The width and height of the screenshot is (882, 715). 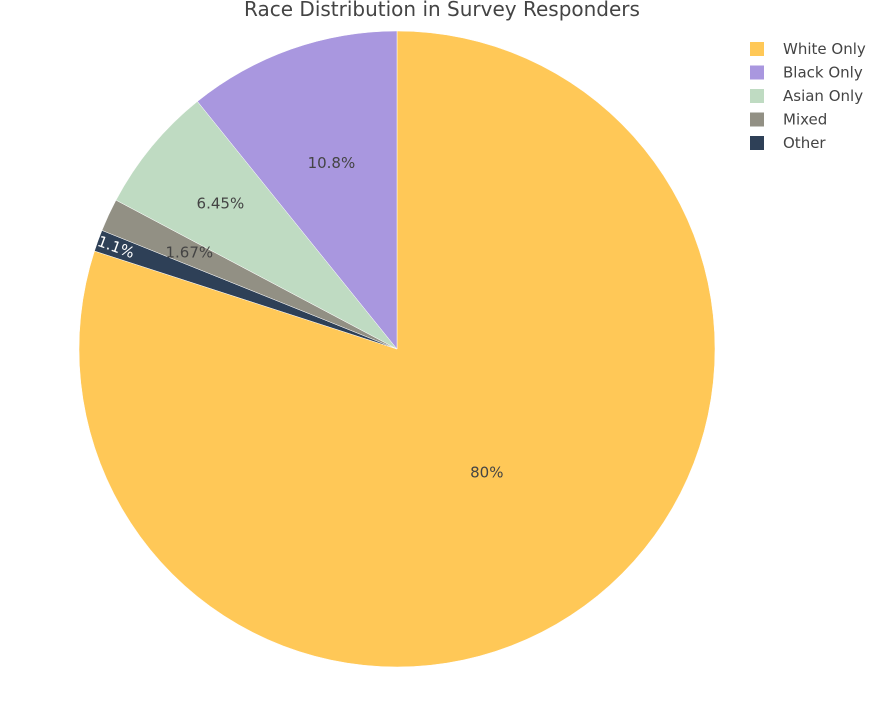 What do you see at coordinates (757, 72) in the screenshot?
I see `legend-swatch-black-only` at bounding box center [757, 72].